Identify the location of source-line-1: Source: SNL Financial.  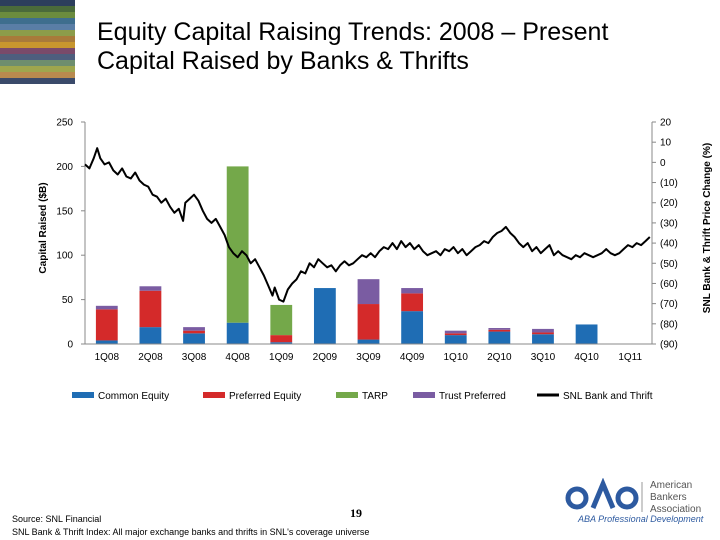
(190, 519).